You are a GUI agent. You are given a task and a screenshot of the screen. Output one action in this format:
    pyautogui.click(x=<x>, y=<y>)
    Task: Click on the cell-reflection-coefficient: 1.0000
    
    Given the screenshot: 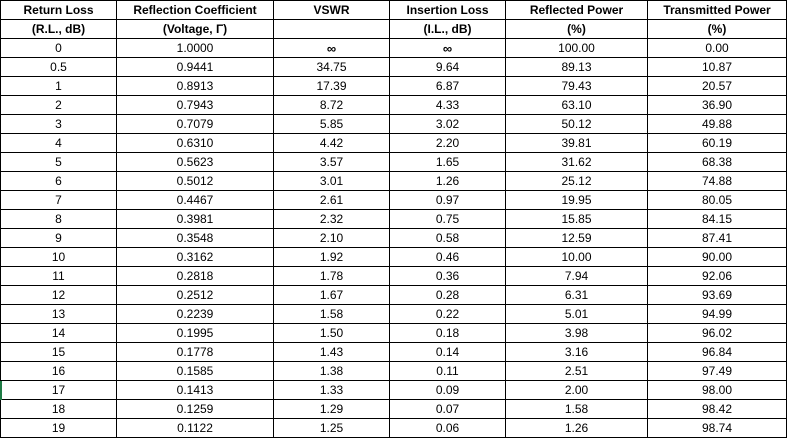 What is the action you would take?
    pyautogui.click(x=195, y=48)
    